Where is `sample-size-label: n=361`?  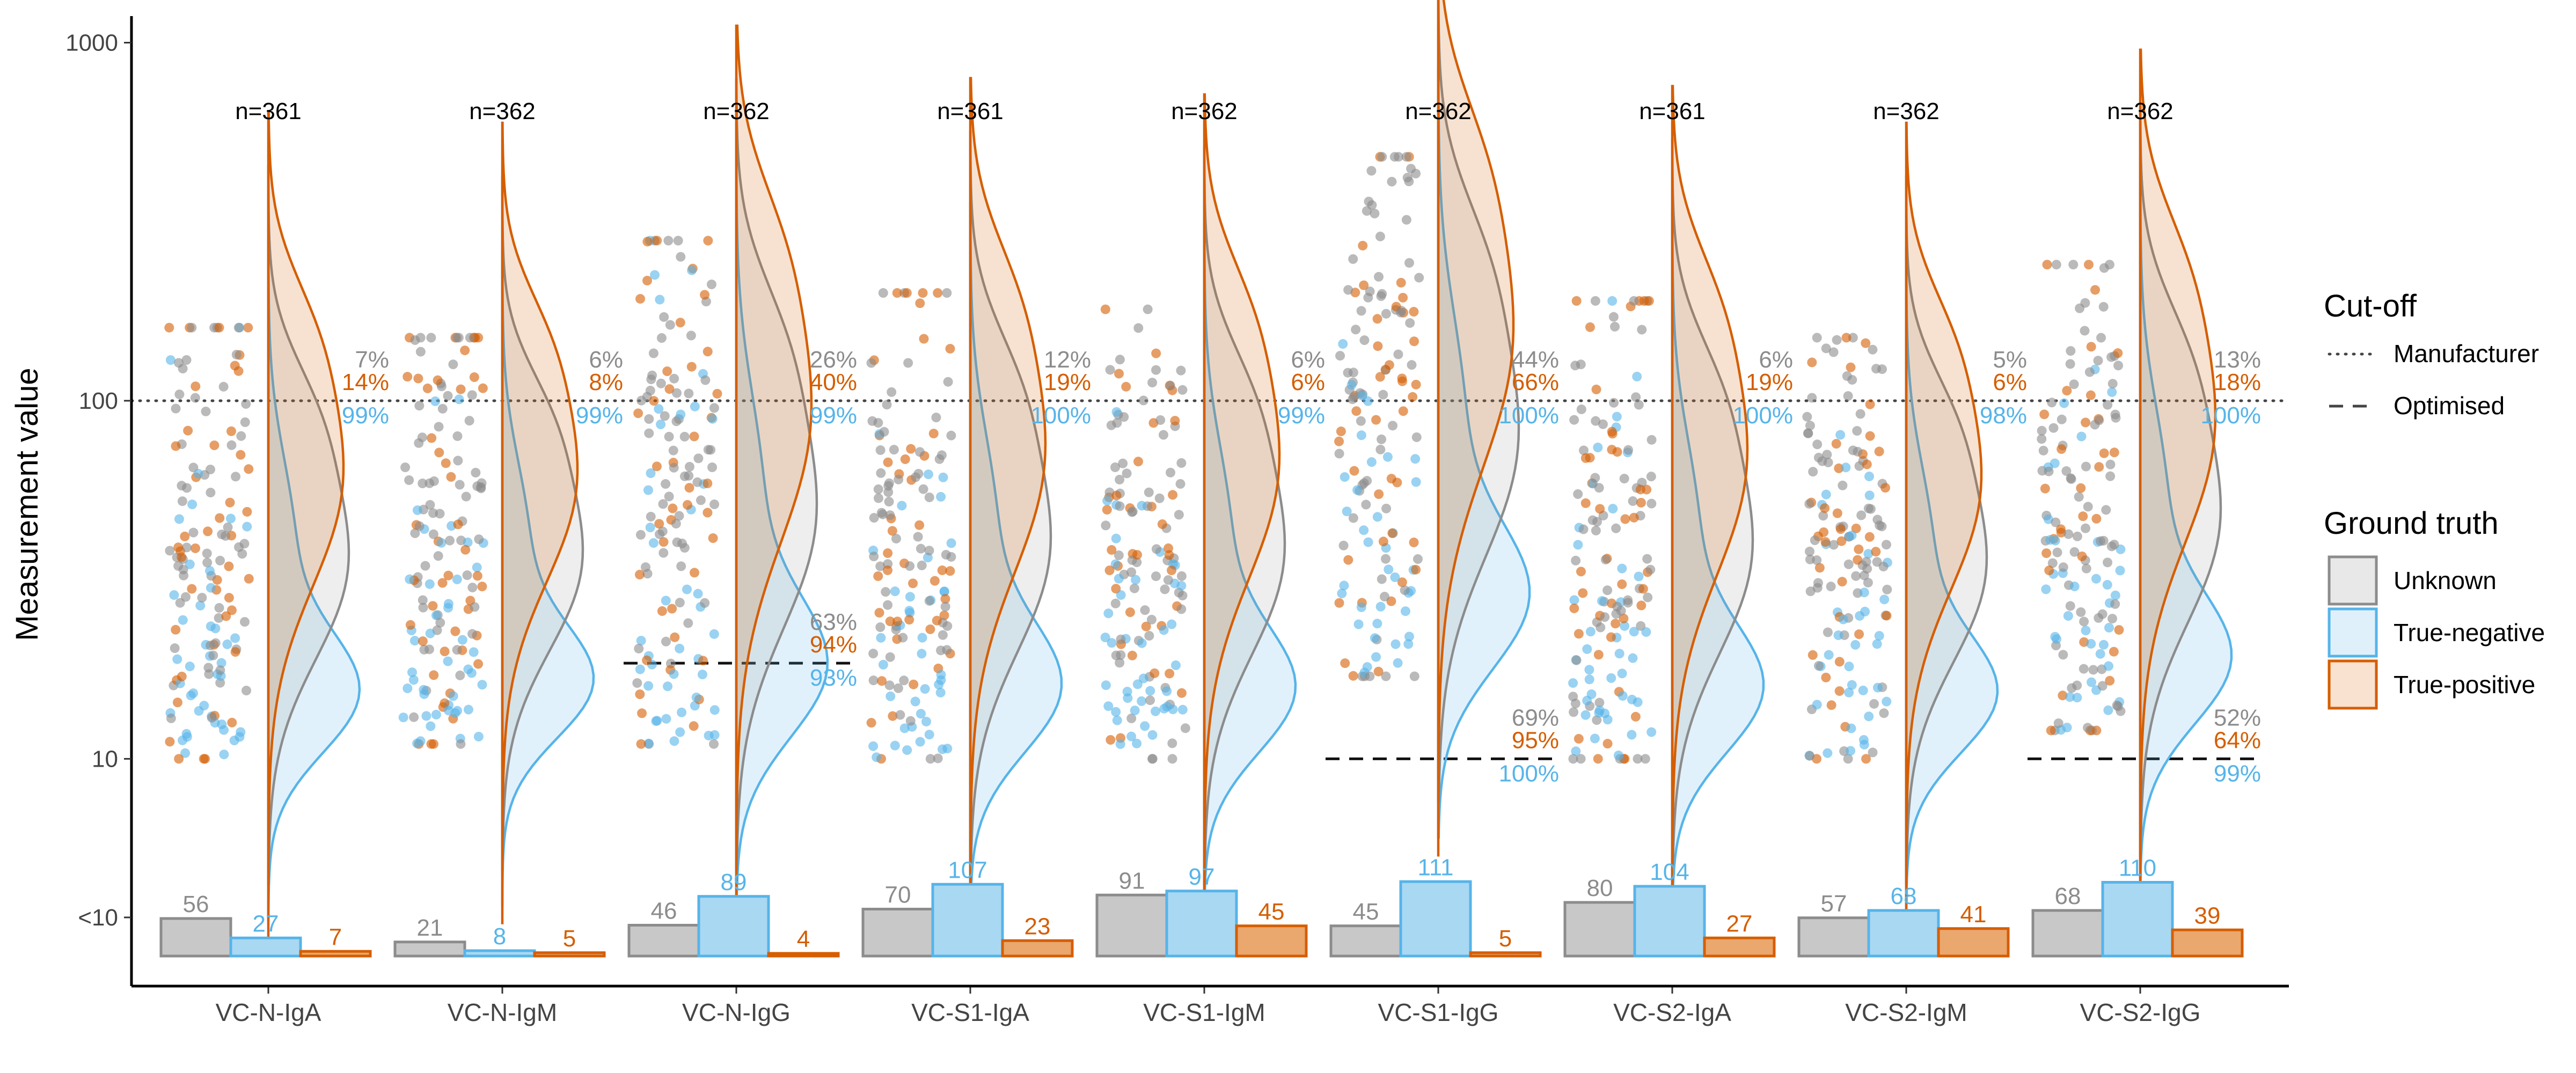 sample-size-label: n=361 is located at coordinates (268, 111).